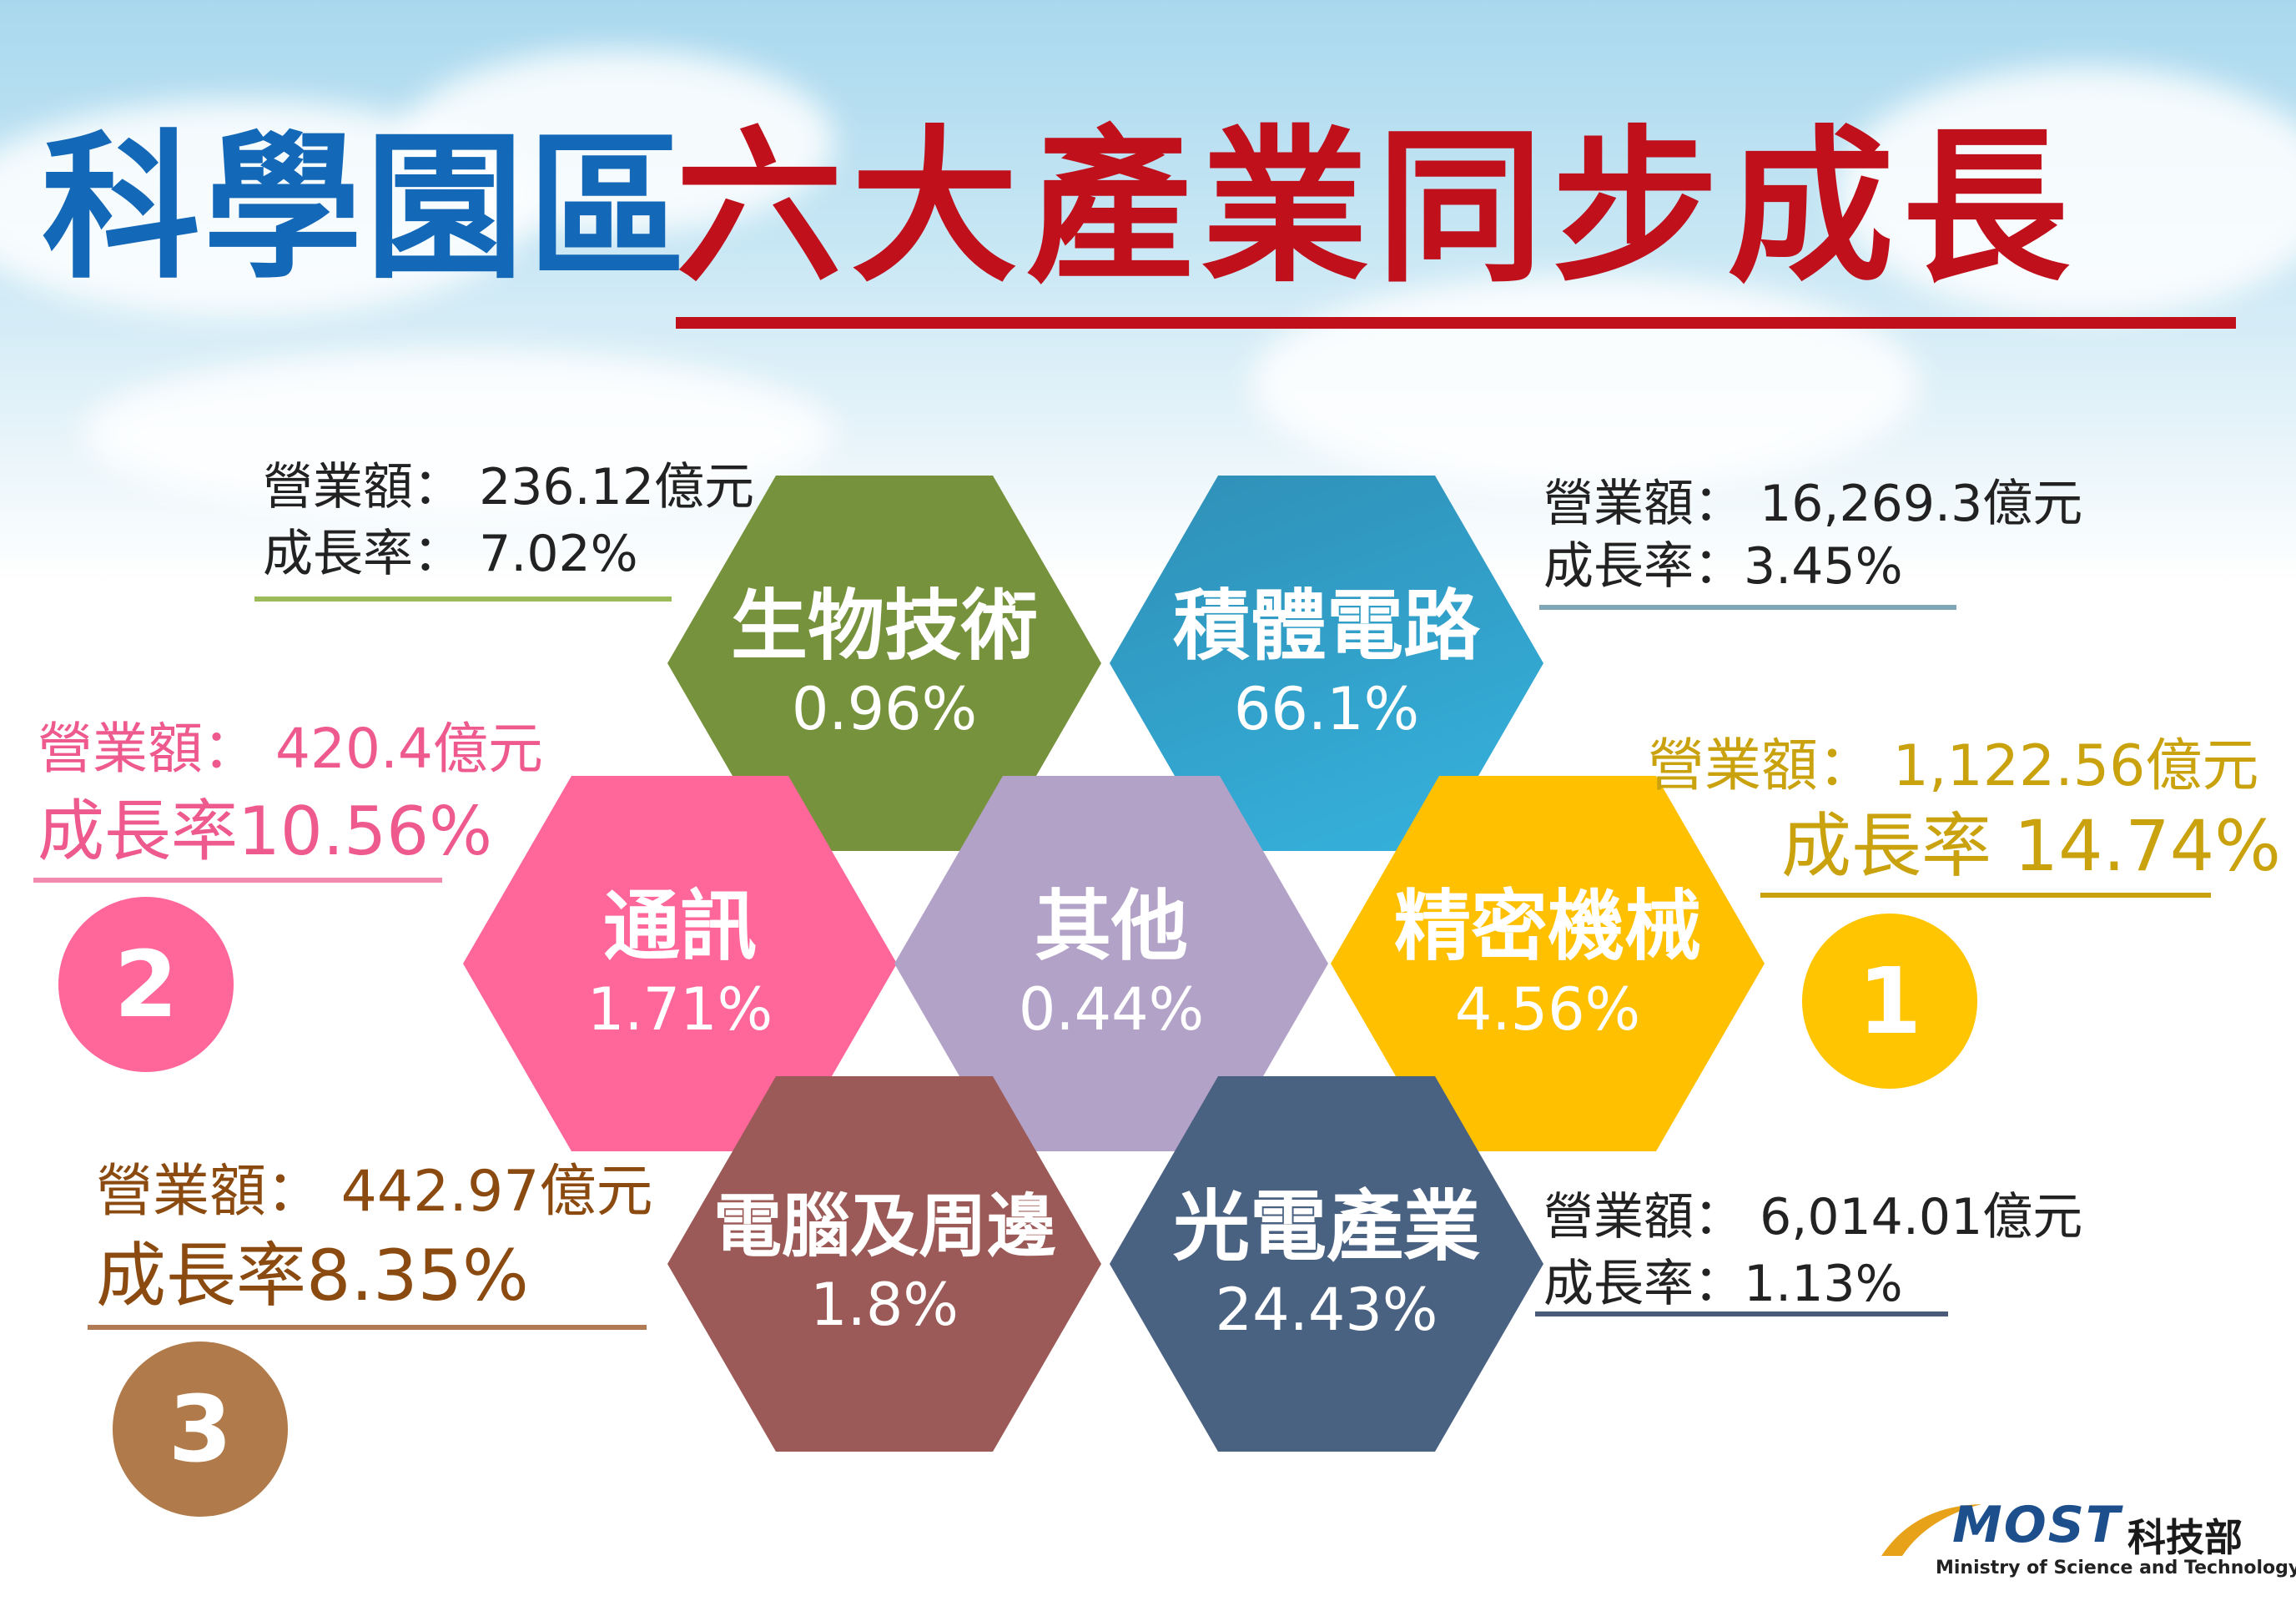 This screenshot has width=2296, height=1621. What do you see at coordinates (1456, 323) in the screenshot?
I see `title-underline` at bounding box center [1456, 323].